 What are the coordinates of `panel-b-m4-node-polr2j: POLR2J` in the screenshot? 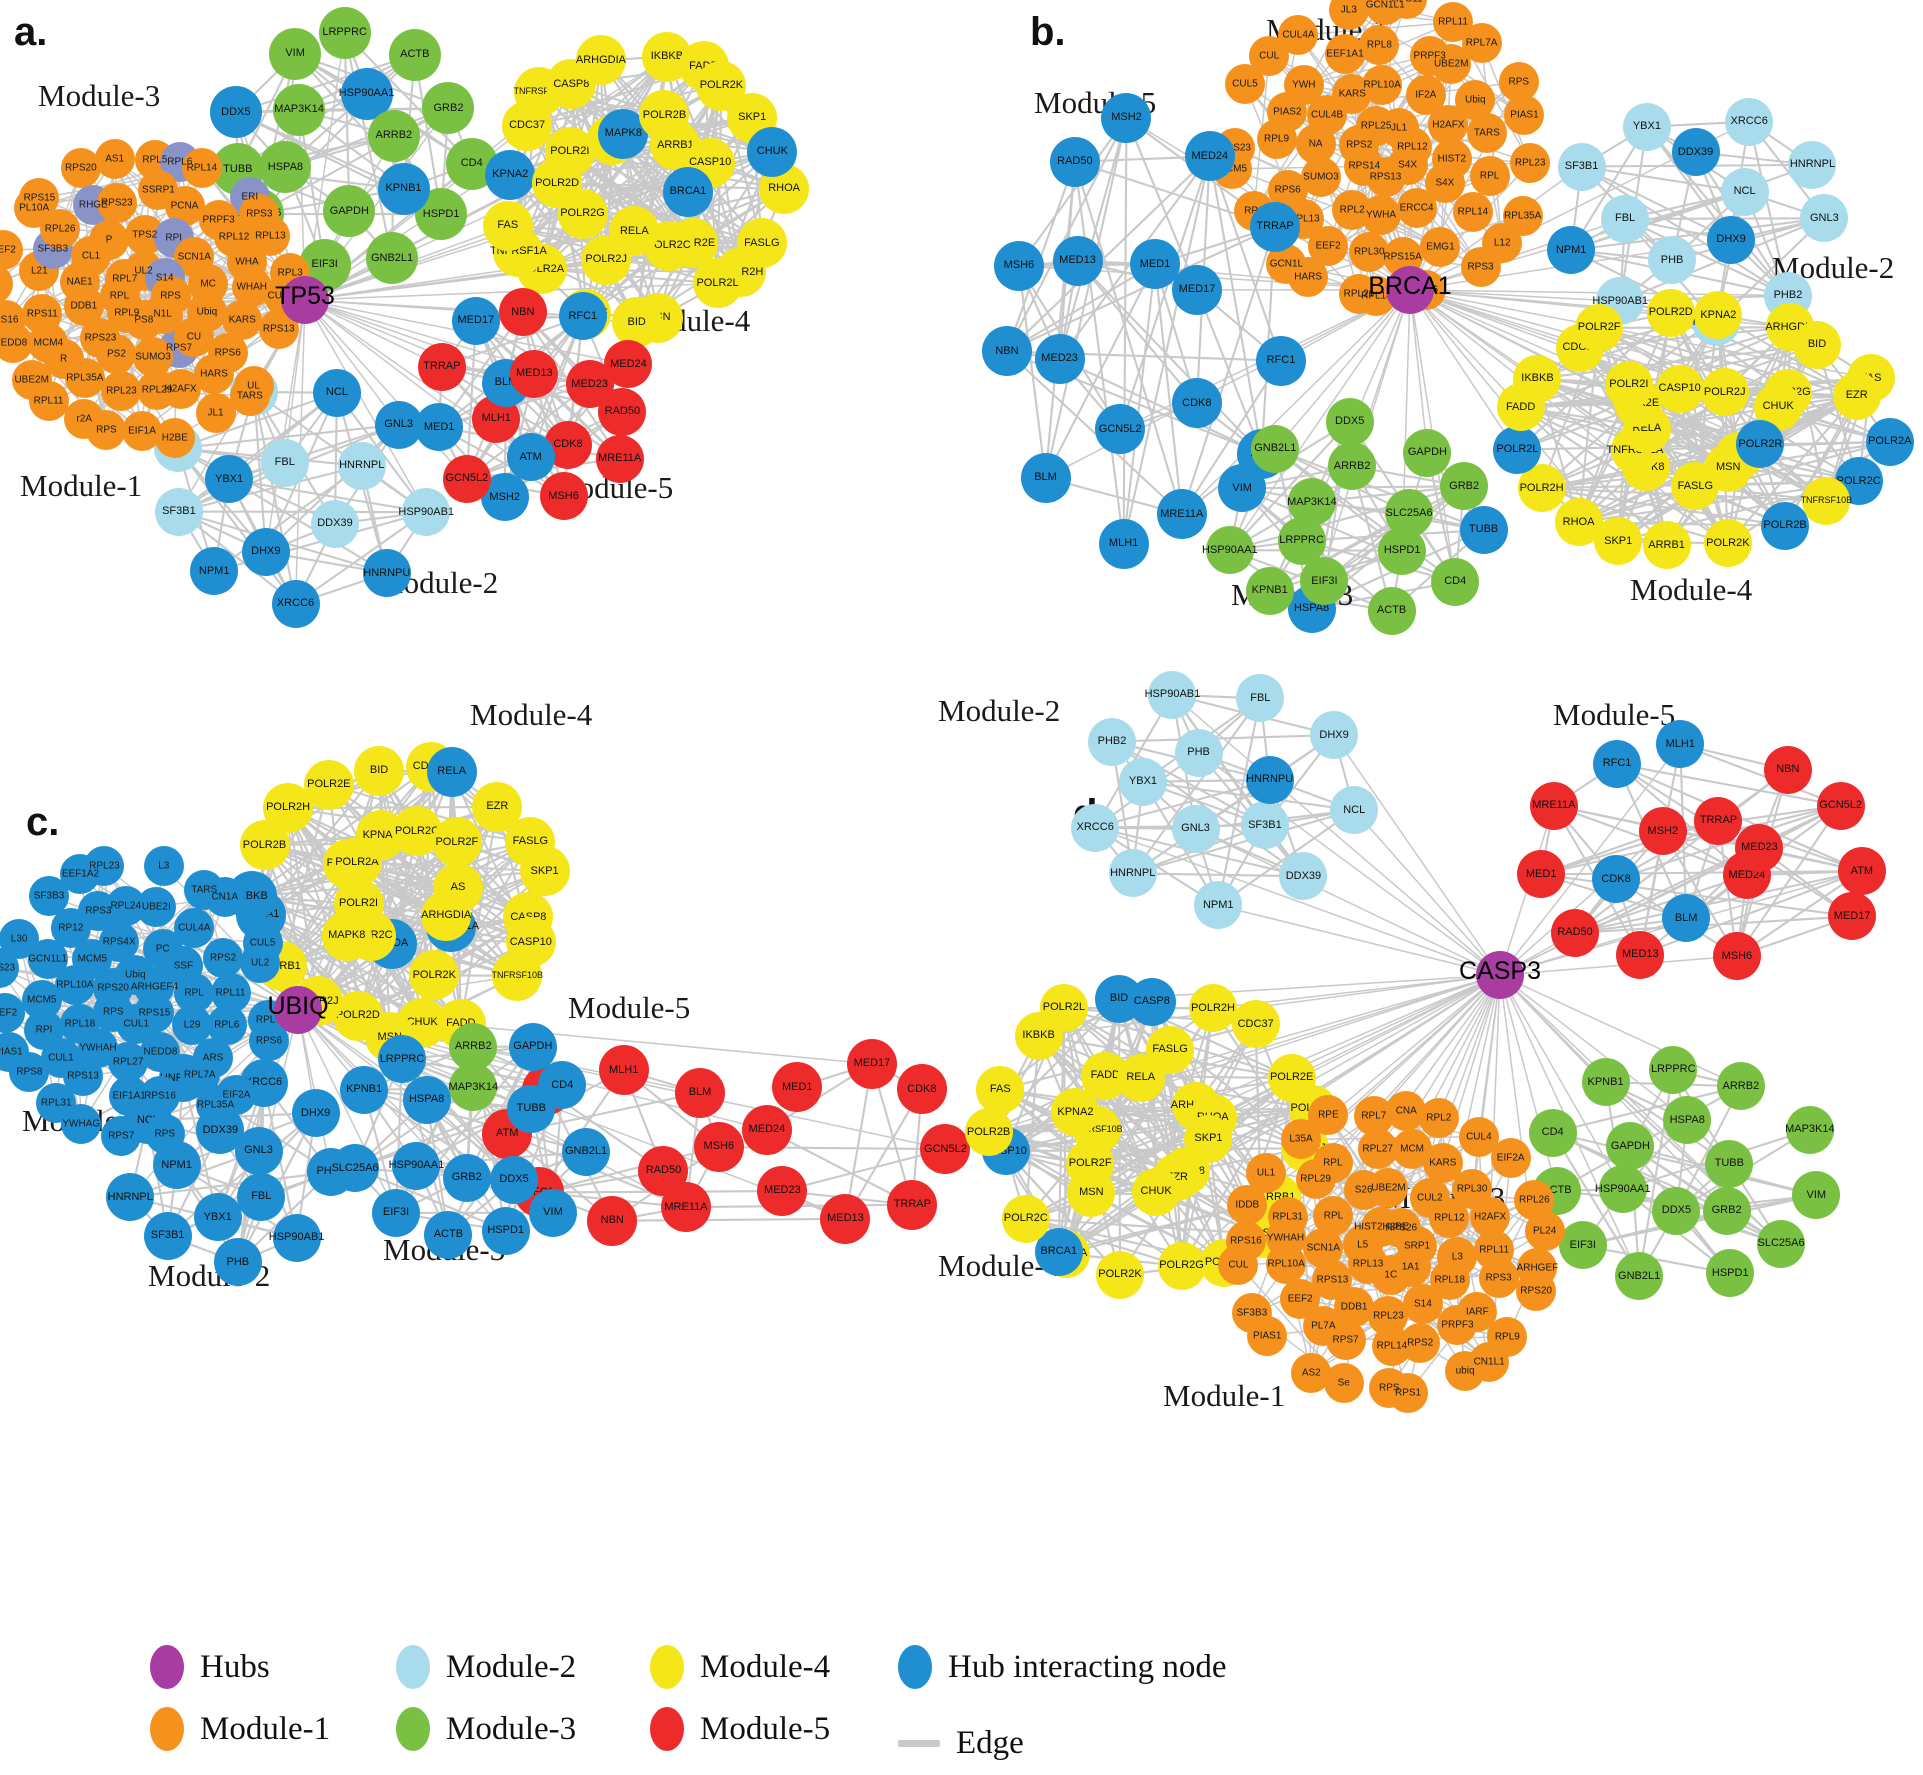 It's located at (1724, 392).